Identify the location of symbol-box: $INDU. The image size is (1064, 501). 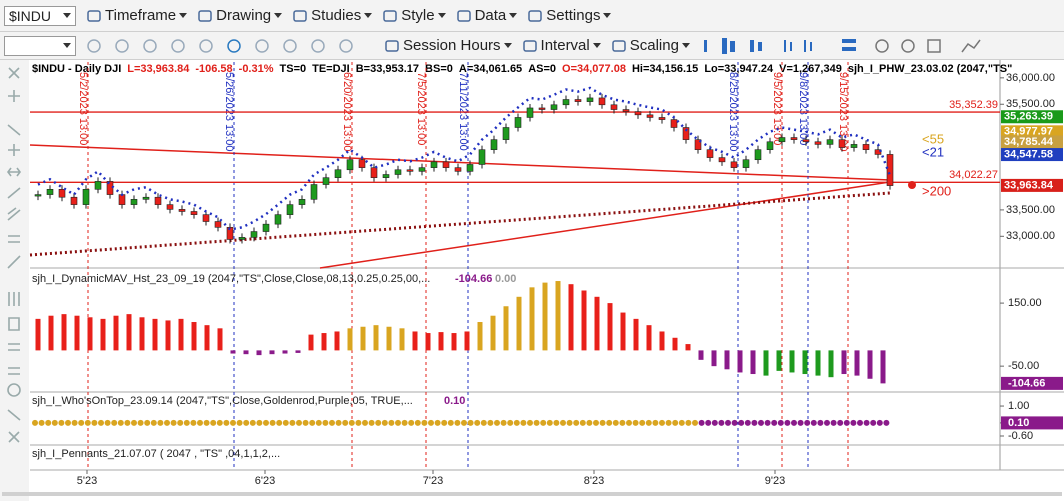
(40, 15).